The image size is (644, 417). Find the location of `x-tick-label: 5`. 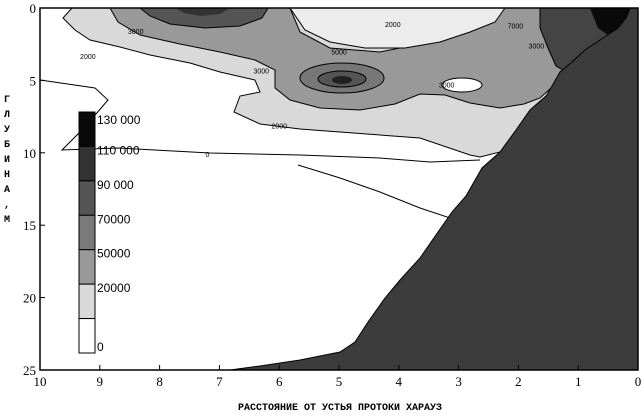

x-tick-label: 5 is located at coordinates (339, 381).